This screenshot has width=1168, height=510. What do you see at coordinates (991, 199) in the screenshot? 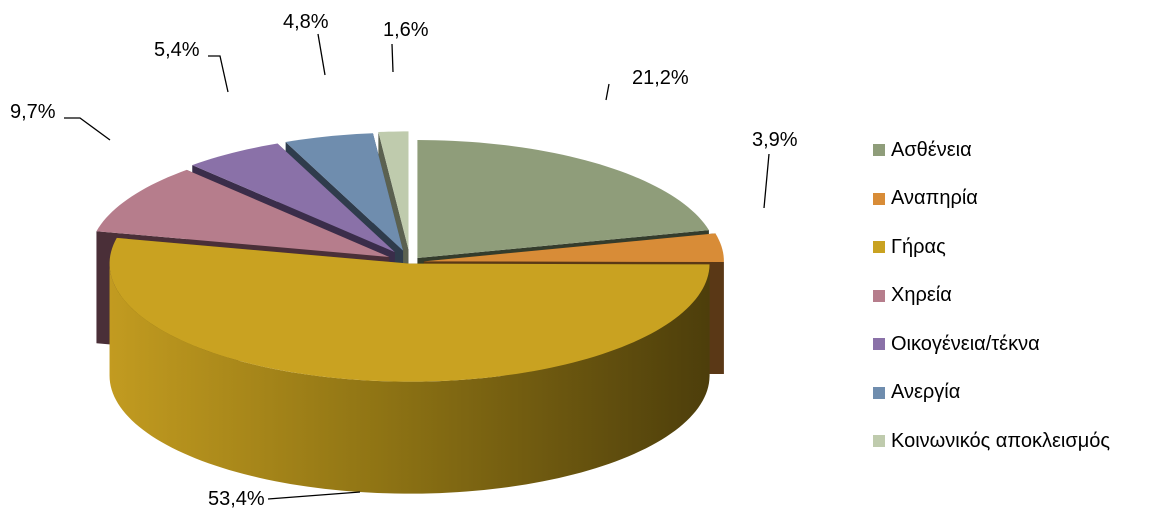
I see `legend-item-disability: Αναπηρία` at bounding box center [991, 199].